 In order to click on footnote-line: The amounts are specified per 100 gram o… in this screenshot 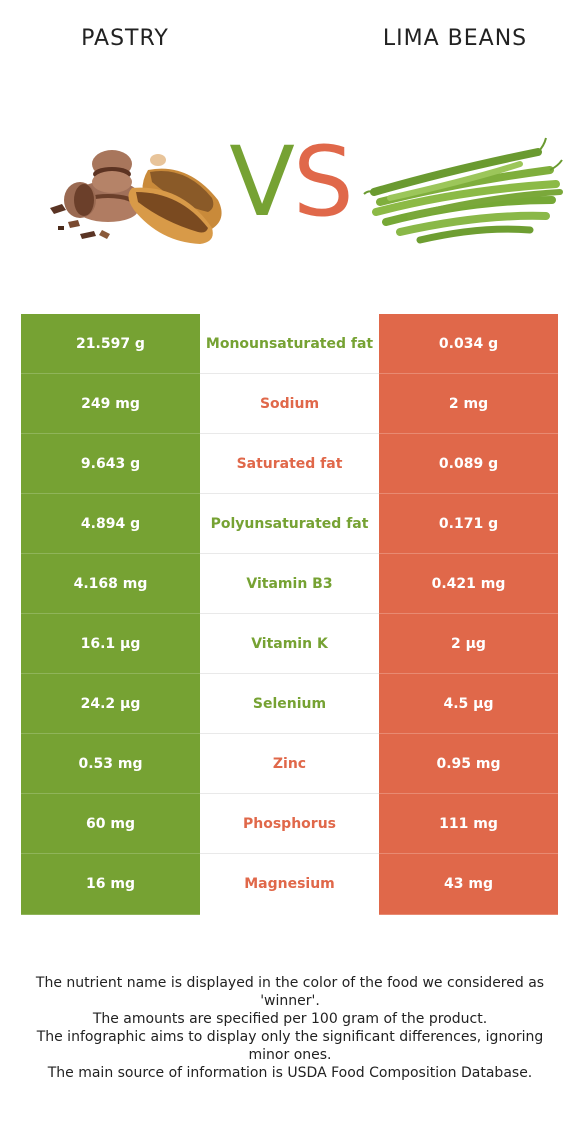, I will do `click(290, 1019)`.